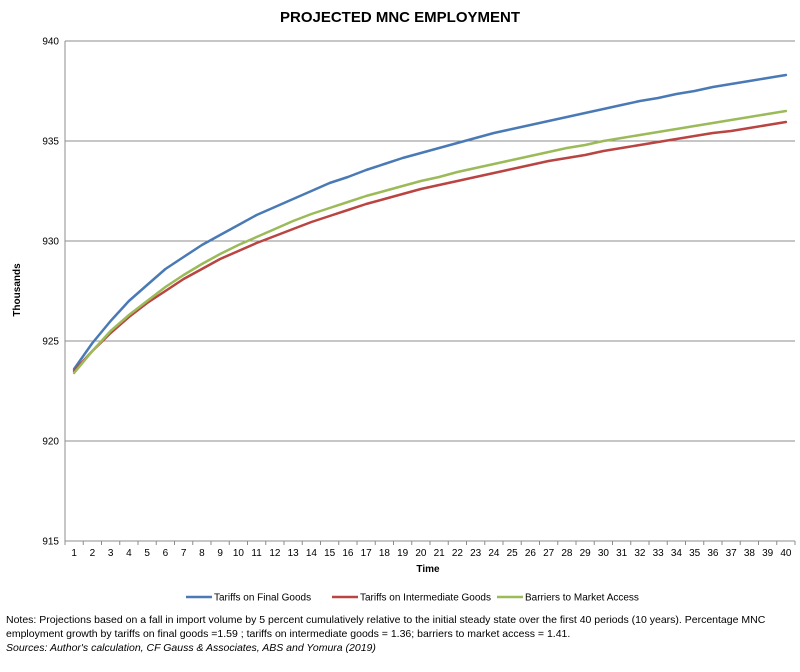 The image size is (800, 672). I want to click on x-tick-label: 17, so click(367, 553).